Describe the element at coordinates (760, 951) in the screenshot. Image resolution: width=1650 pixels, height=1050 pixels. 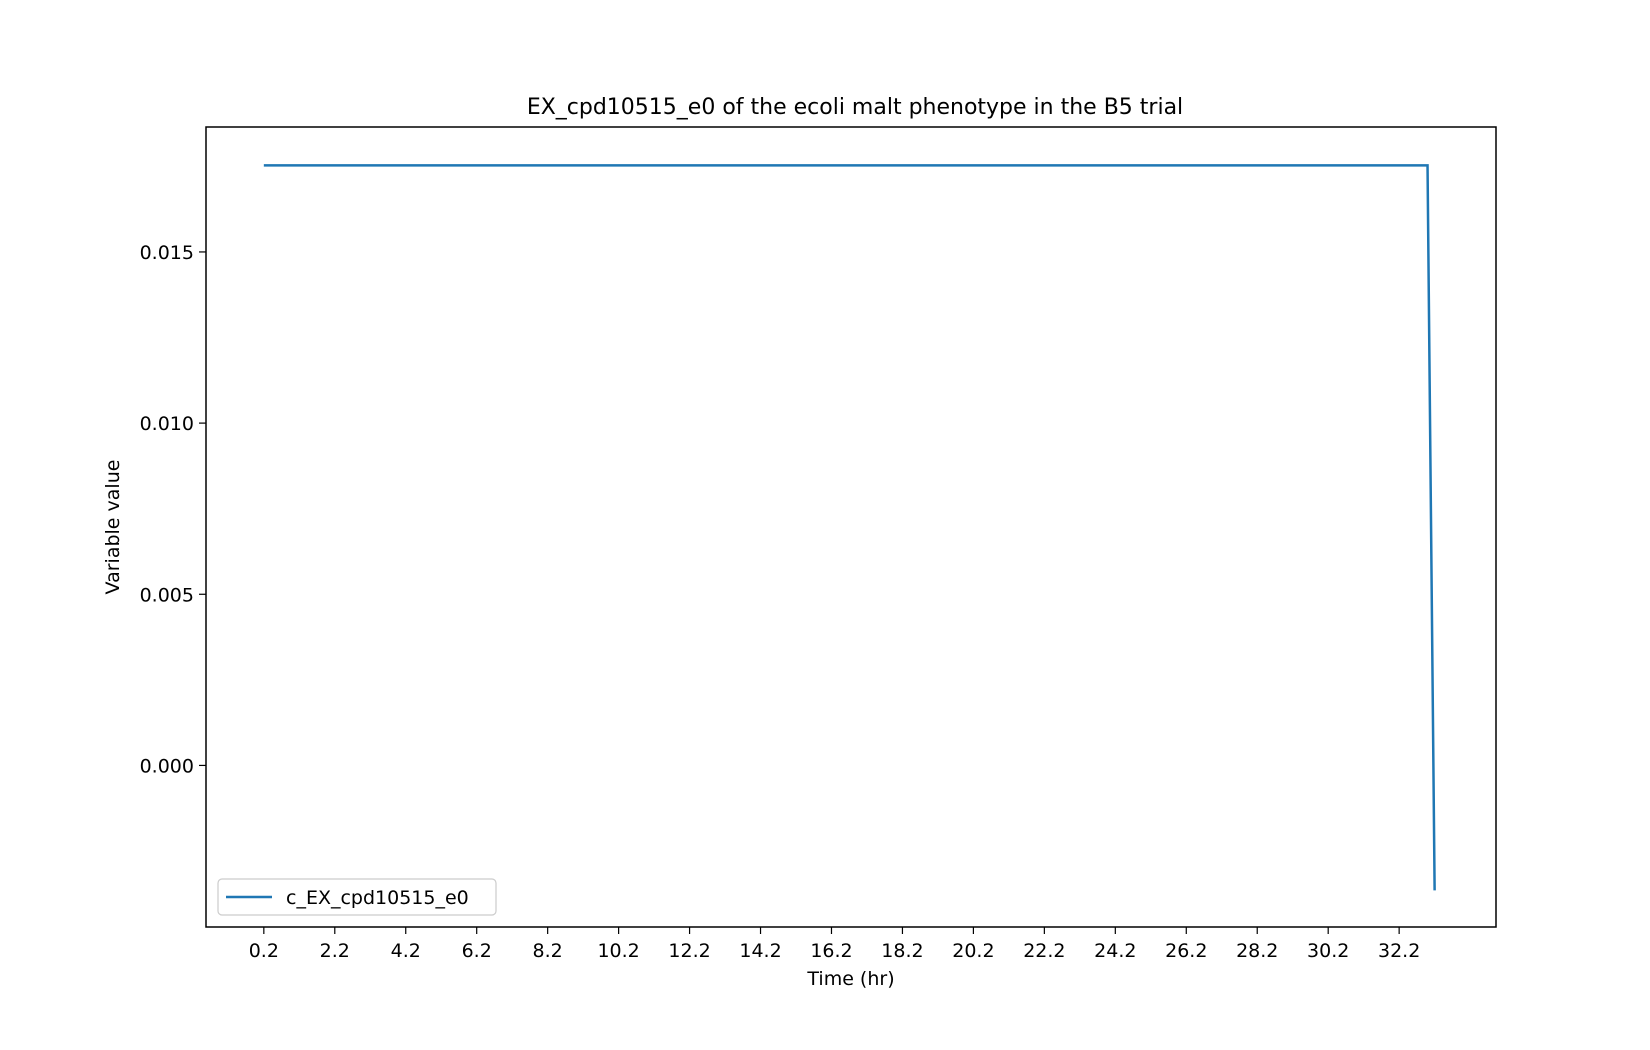
I see `x-tick-label: 14.2` at that location.